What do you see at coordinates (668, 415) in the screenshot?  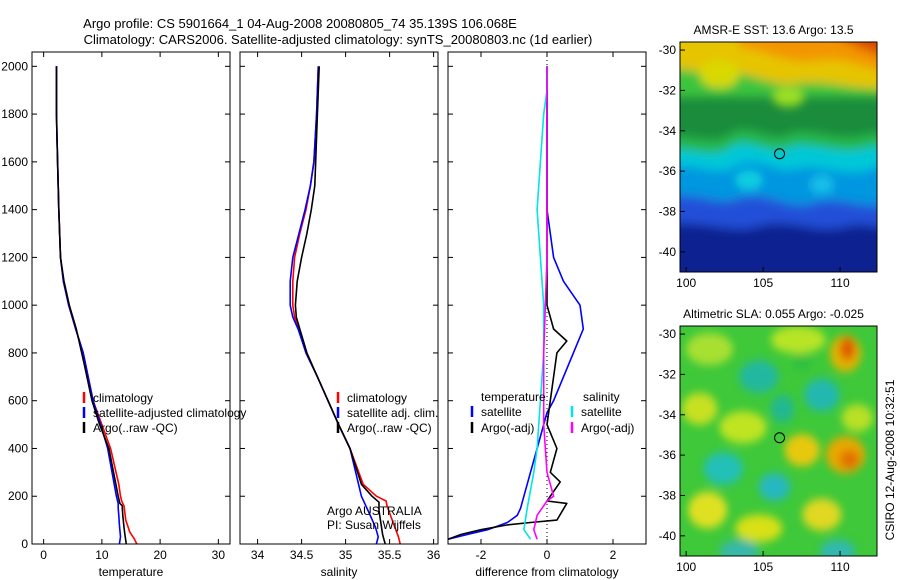 I see `sla-map-ytick-label: -34` at bounding box center [668, 415].